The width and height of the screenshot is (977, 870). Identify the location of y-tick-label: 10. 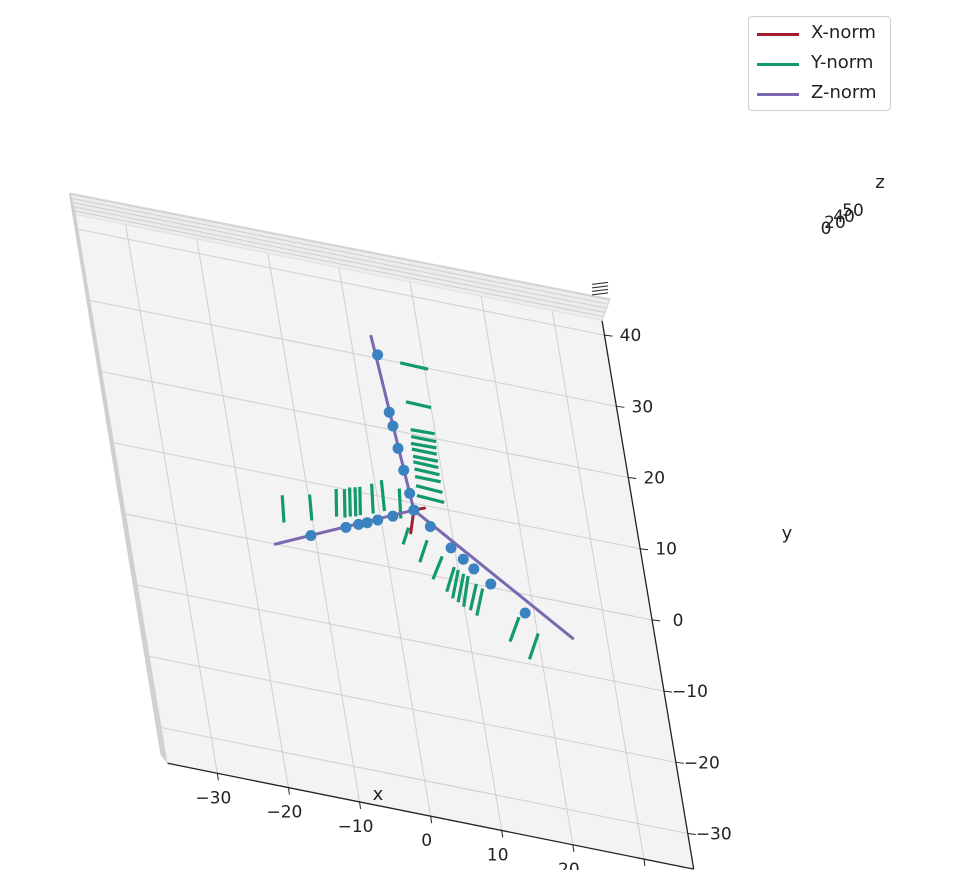
(666, 550).